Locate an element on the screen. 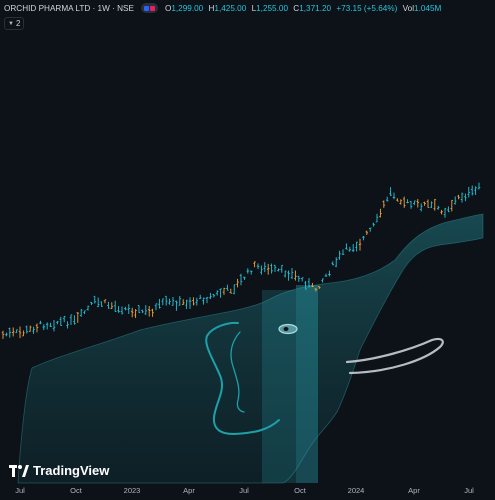 This screenshot has height=500, width=495. x-tick: 2024 is located at coordinates (356, 490).